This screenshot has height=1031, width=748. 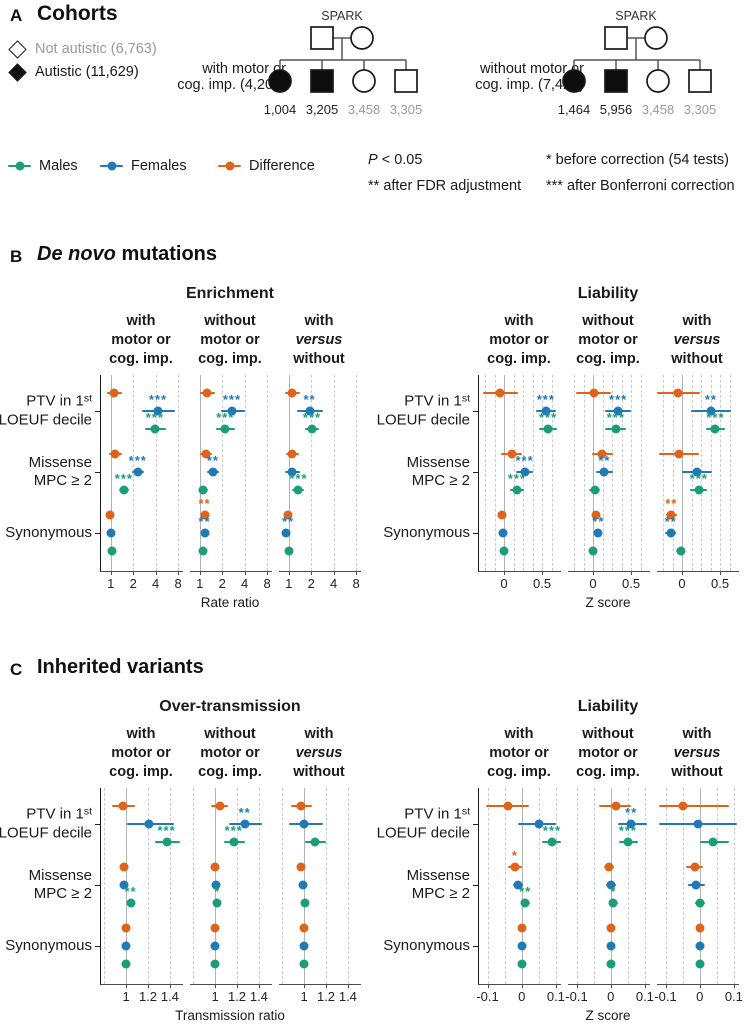 I want to click on subpanel-without-motor-or-cog-imp-: ** *** * -0.1 0 0.1, so click(x=609, y=896).